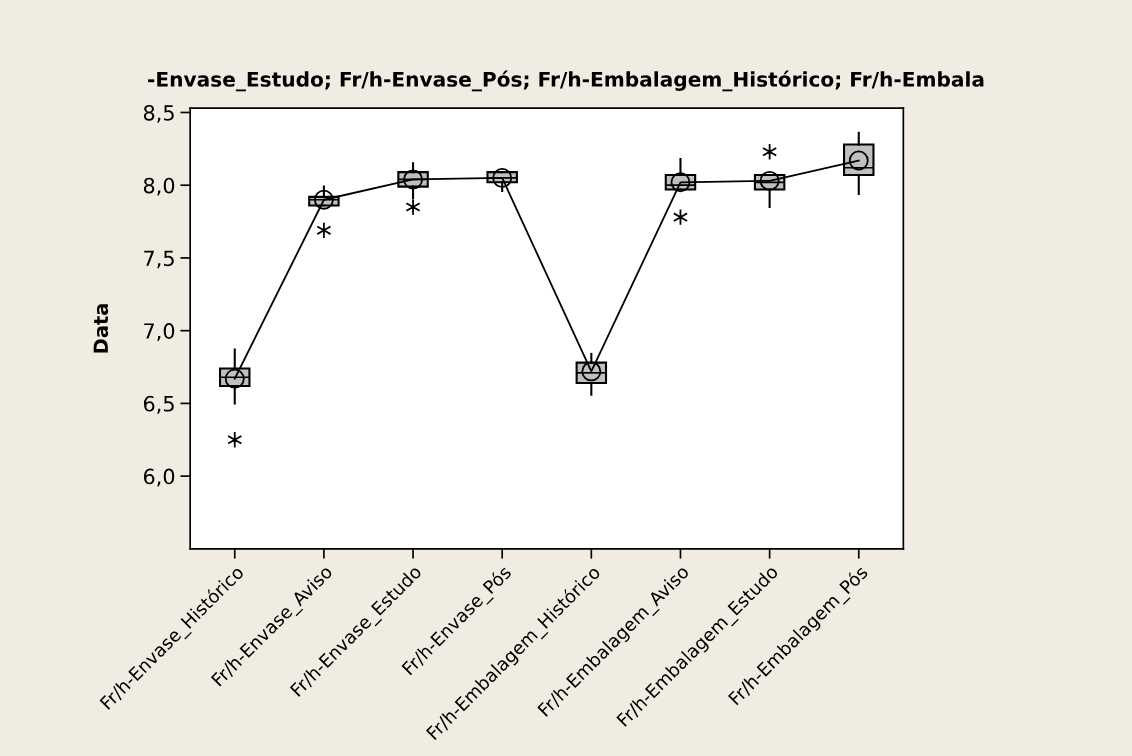 This screenshot has width=1132, height=756. What do you see at coordinates (159, 477) in the screenshot?
I see `y-tick-label: 6,0` at bounding box center [159, 477].